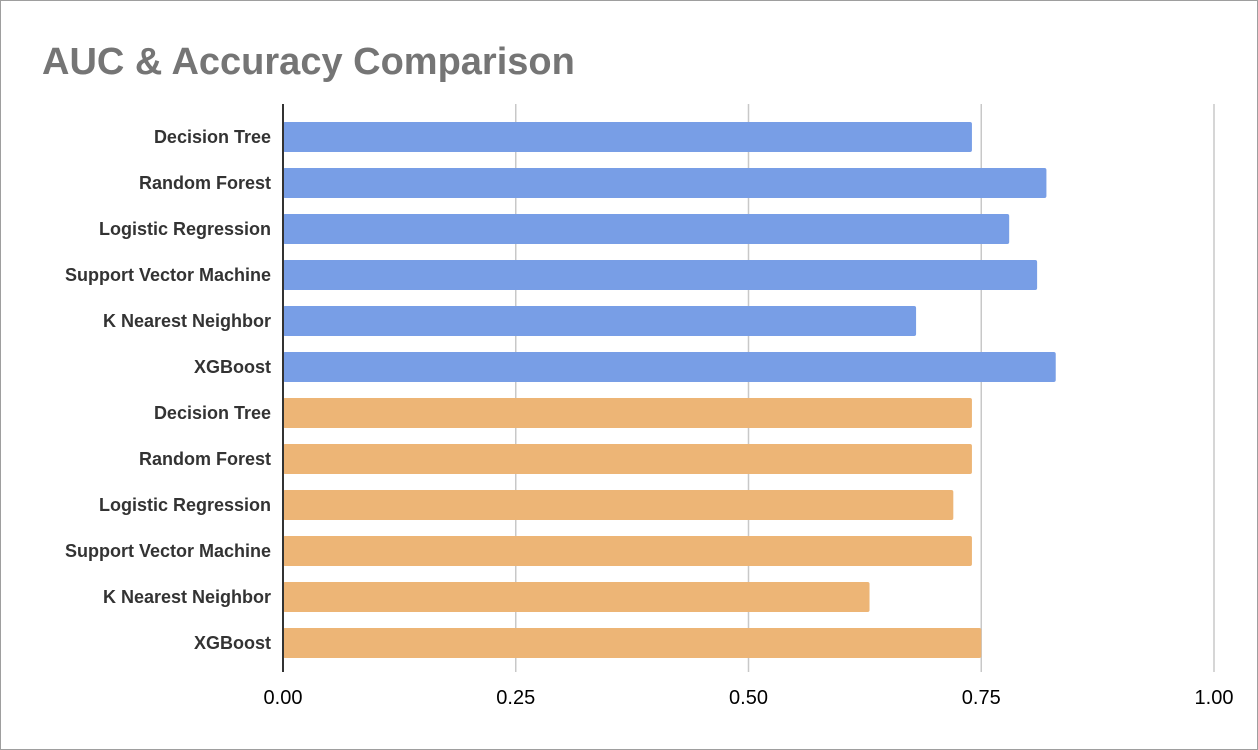  I want to click on chart-title: AUC & Accuracy Comparison, so click(308, 62).